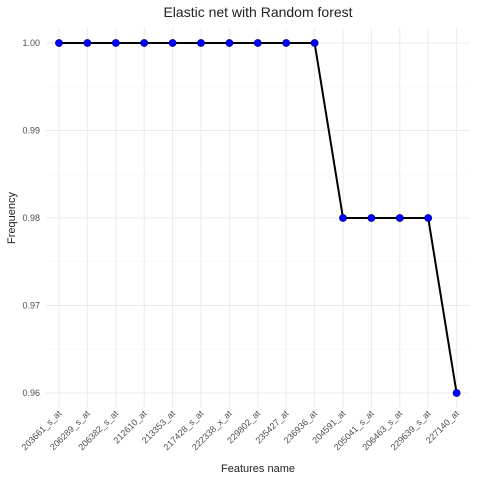  Describe the element at coordinates (31, 306) in the screenshot. I see `y-tick-label: 0.97` at that location.